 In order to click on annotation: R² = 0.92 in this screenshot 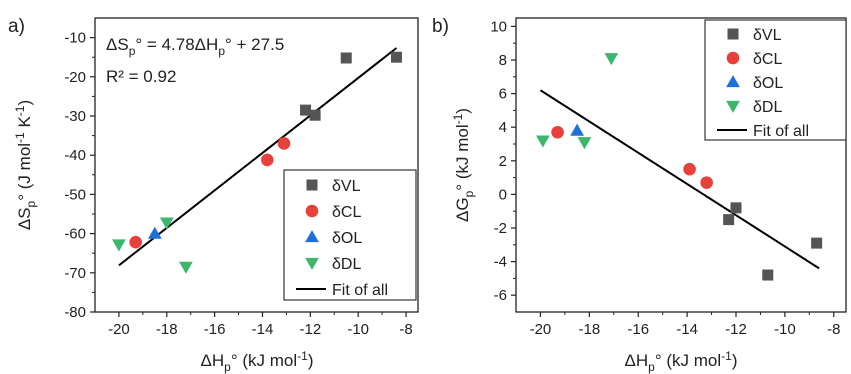, I will do `click(141, 76)`.